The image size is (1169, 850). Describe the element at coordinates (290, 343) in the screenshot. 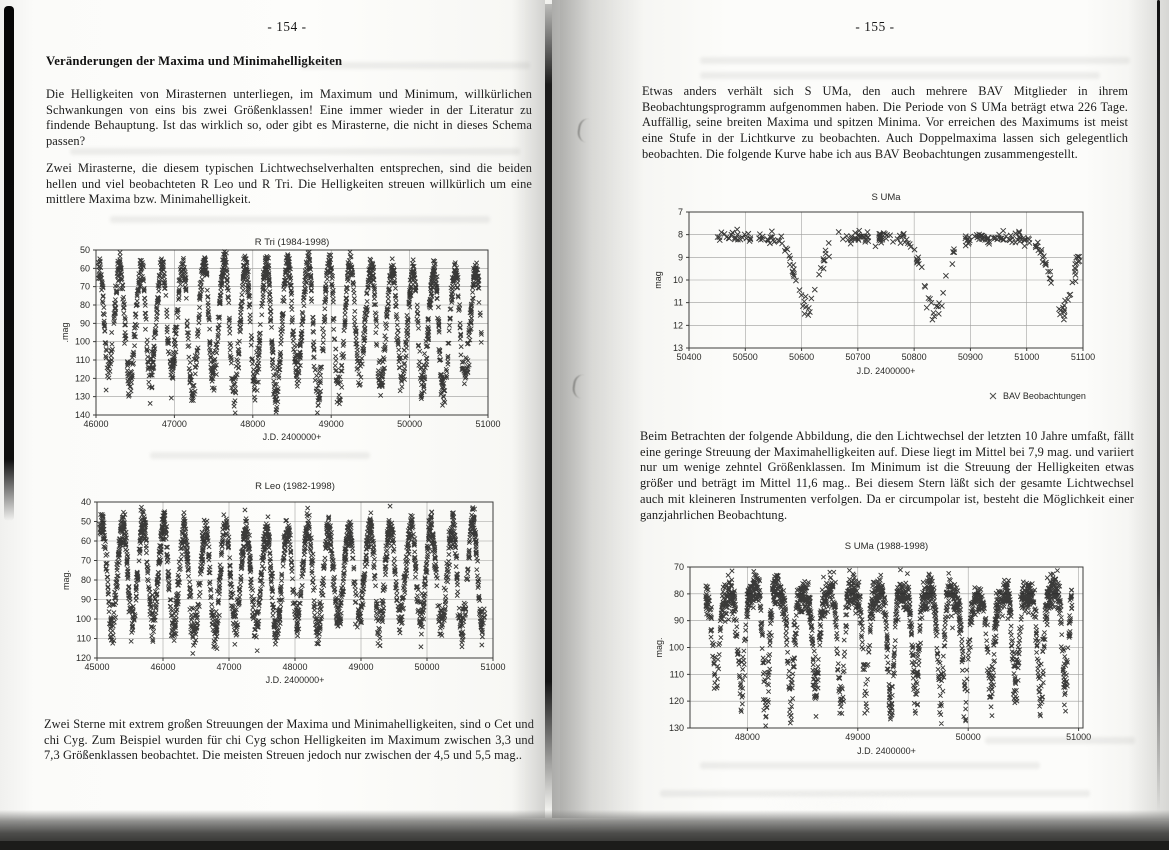

I see `r-tri-light-curve-chart` at that location.